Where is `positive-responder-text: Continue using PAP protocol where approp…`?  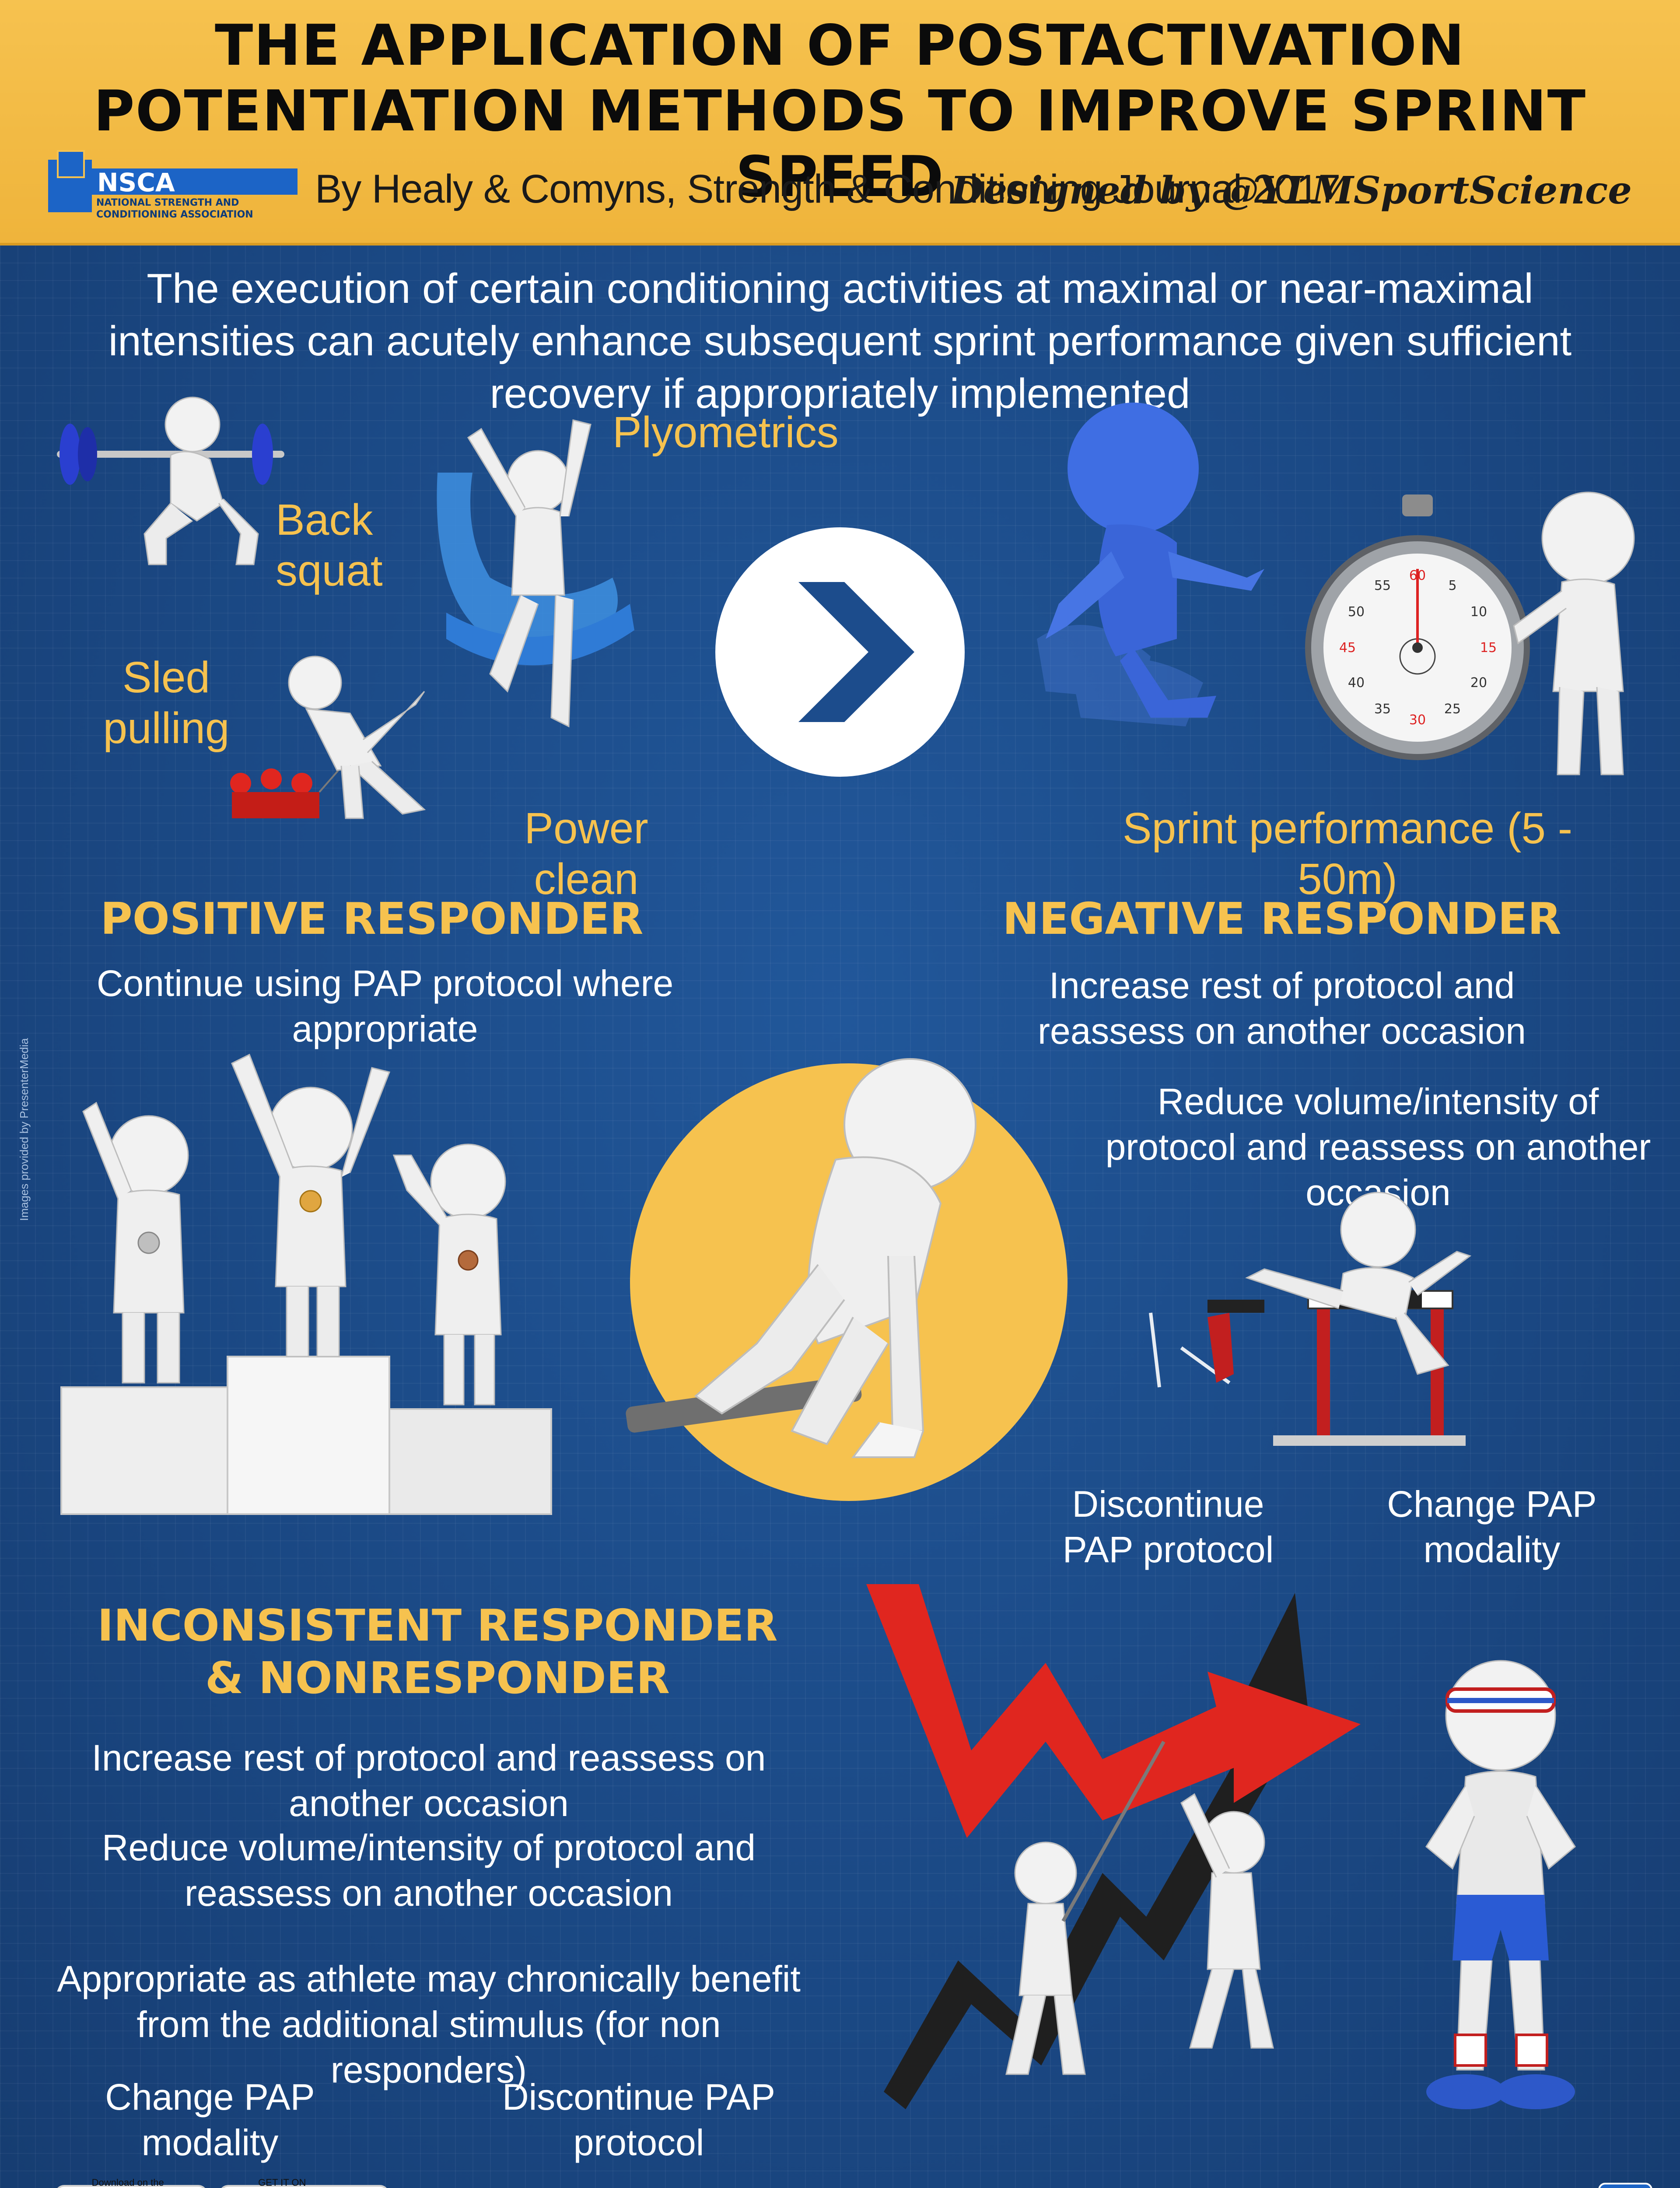
positive-responder-text: Continue using PAP protocol where approp… is located at coordinates (385, 1006).